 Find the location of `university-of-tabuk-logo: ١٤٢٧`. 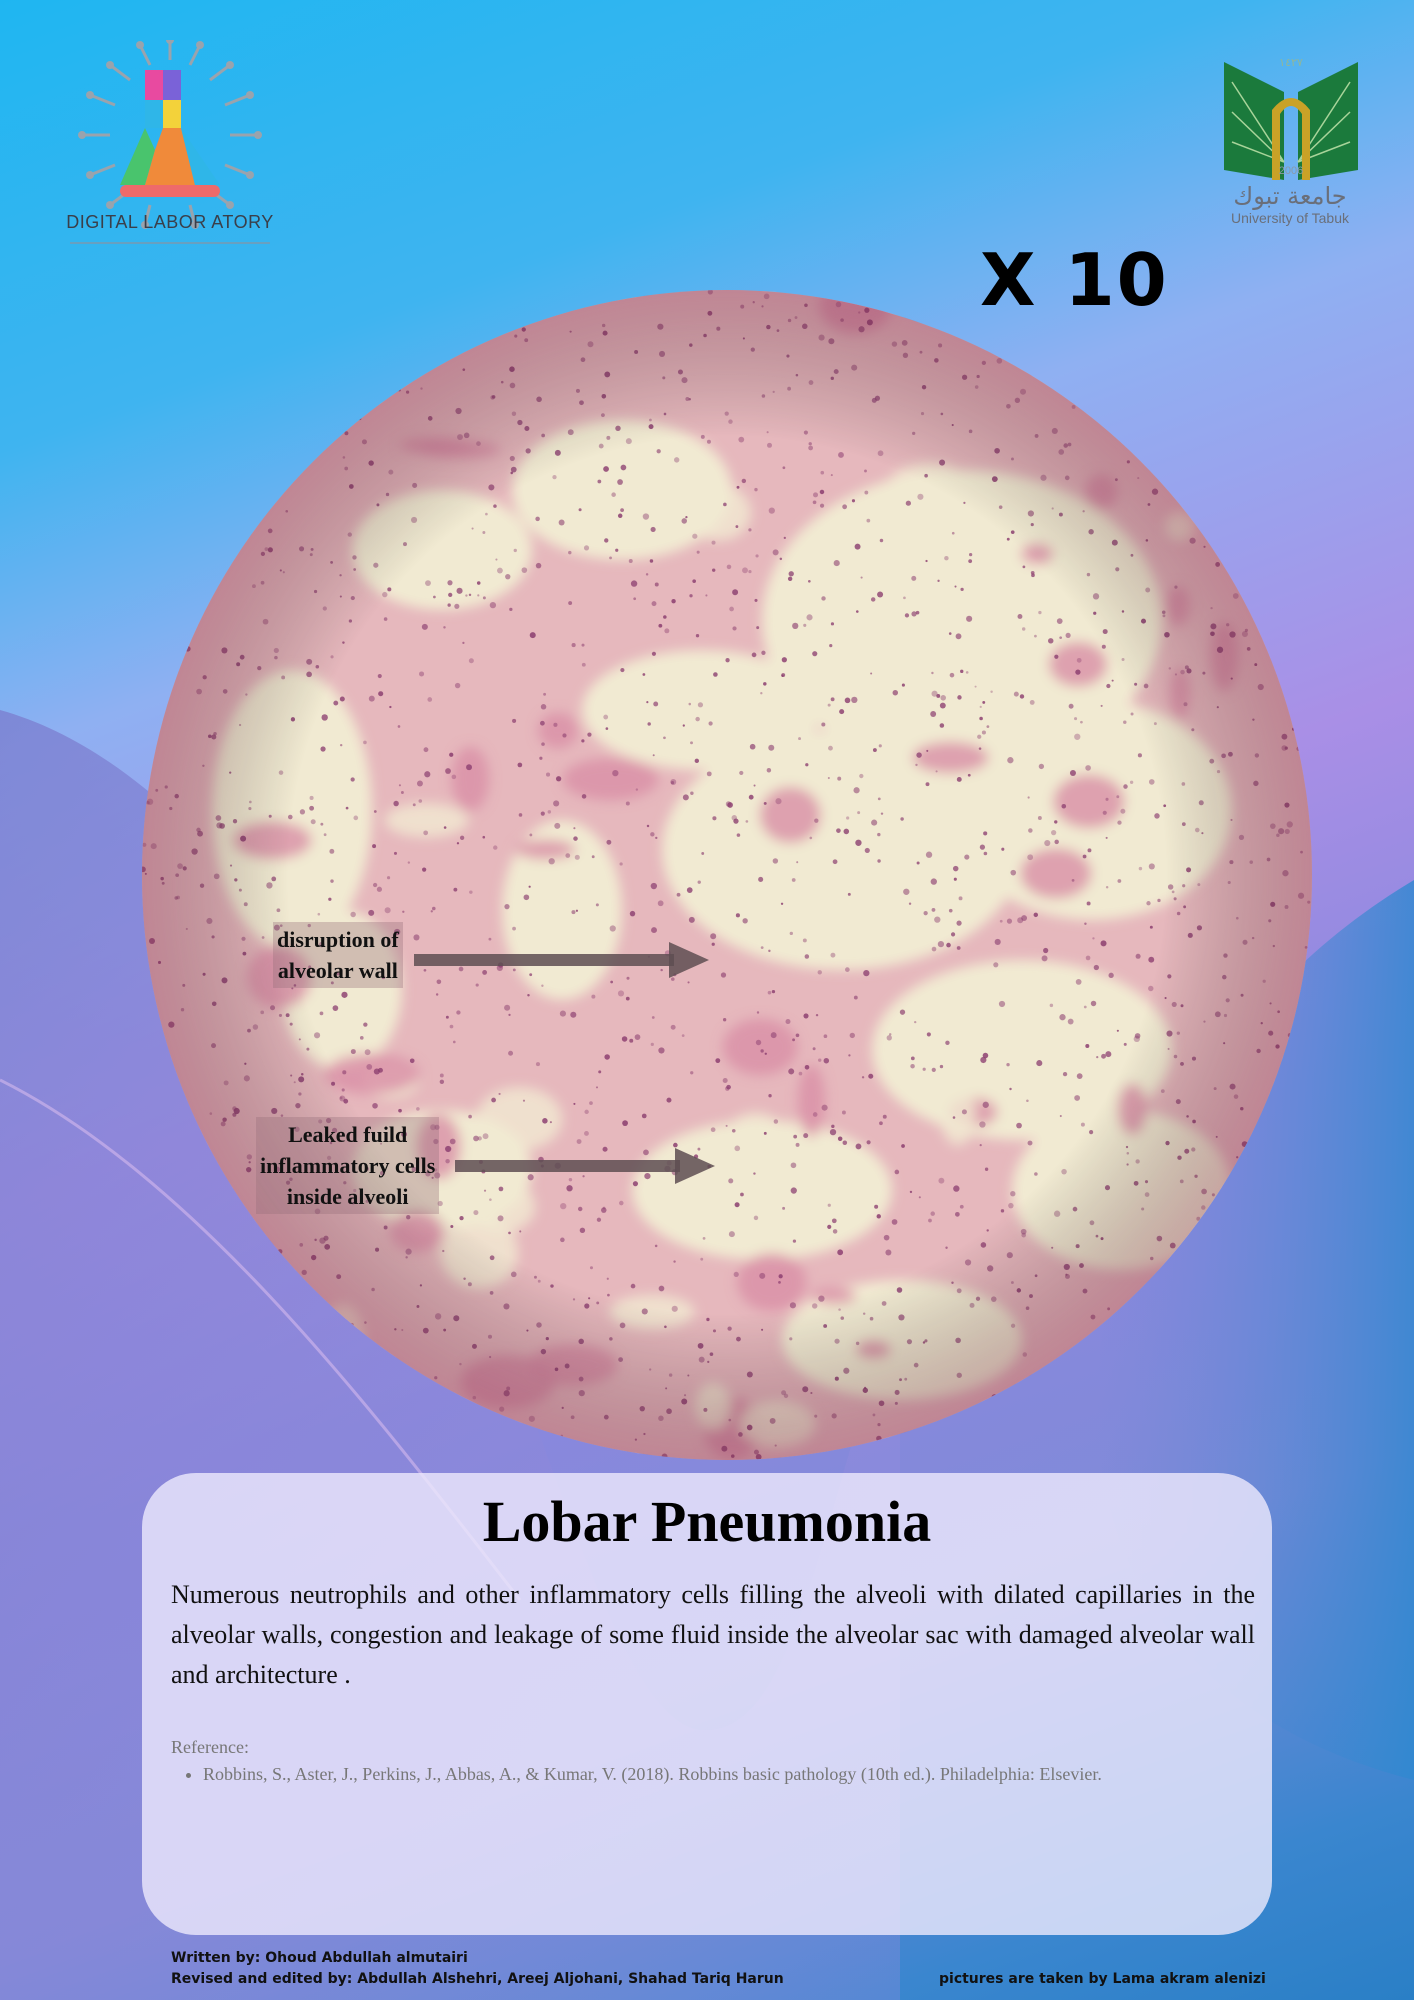

university-of-tabuk-logo: ١٤٢٧ is located at coordinates (1291, 118).